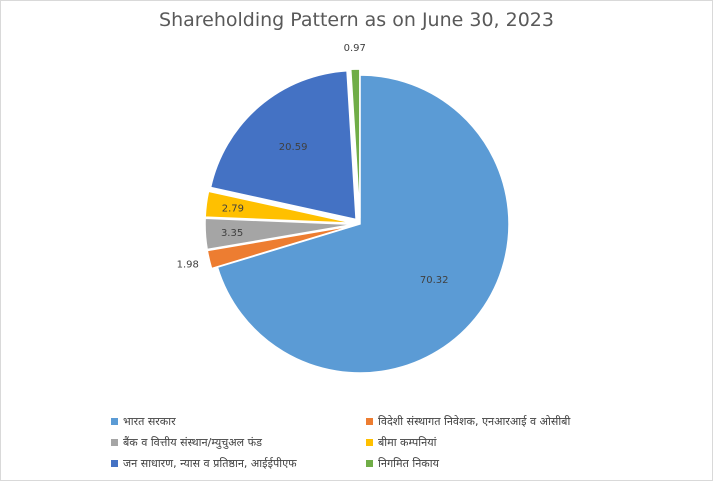  I want to click on legend-label: जन साधारण, न्यास व प्रतिष्ठान, आईईपीएफ, so click(210, 463).